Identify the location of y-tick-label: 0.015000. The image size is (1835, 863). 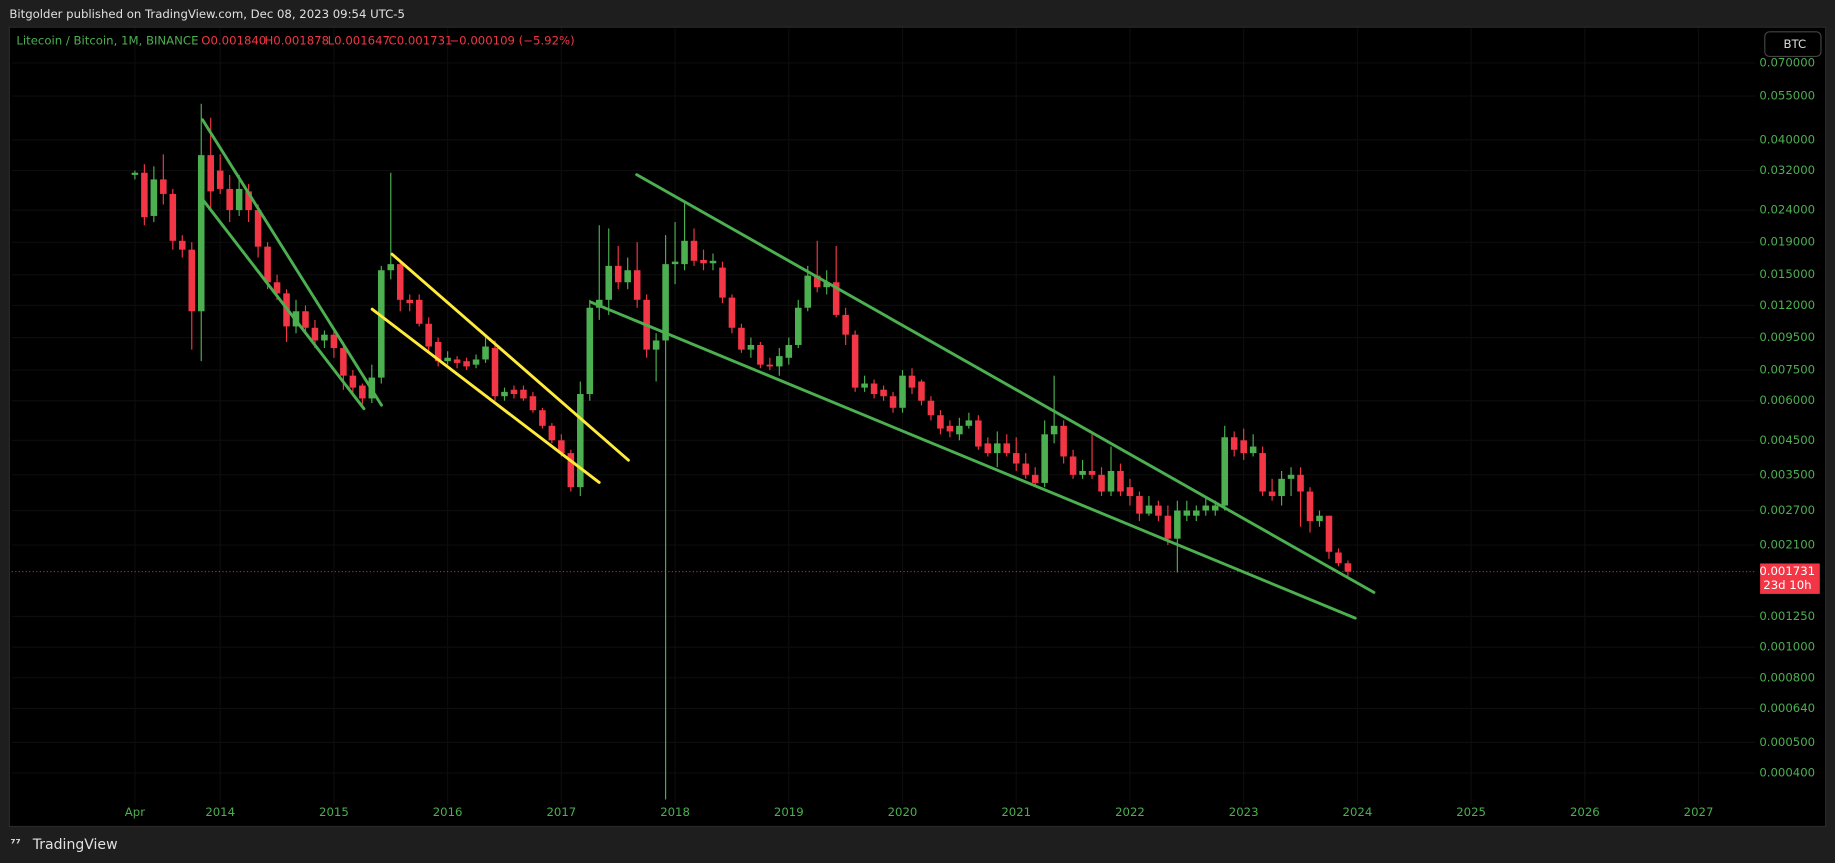
(1787, 274).